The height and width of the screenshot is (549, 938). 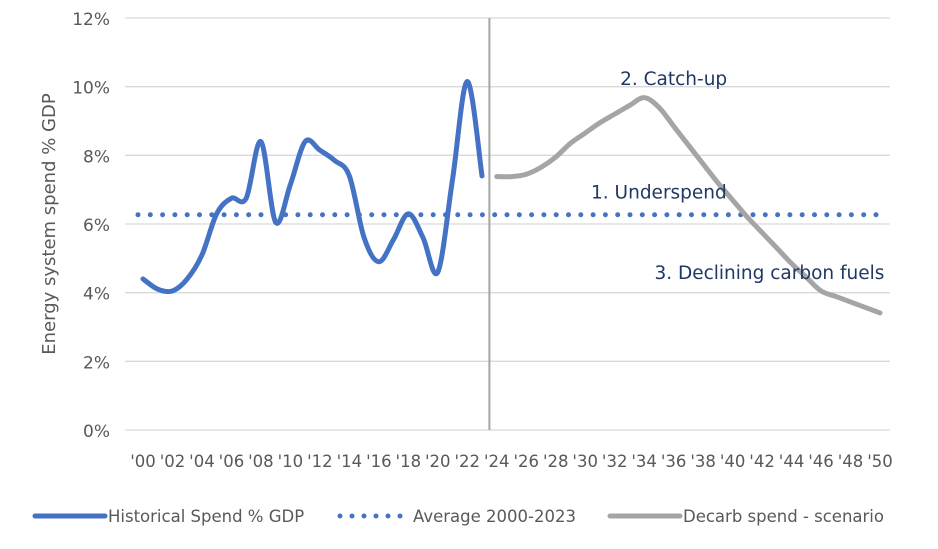 I want to click on y-tick-label: 4%, so click(x=96, y=295).